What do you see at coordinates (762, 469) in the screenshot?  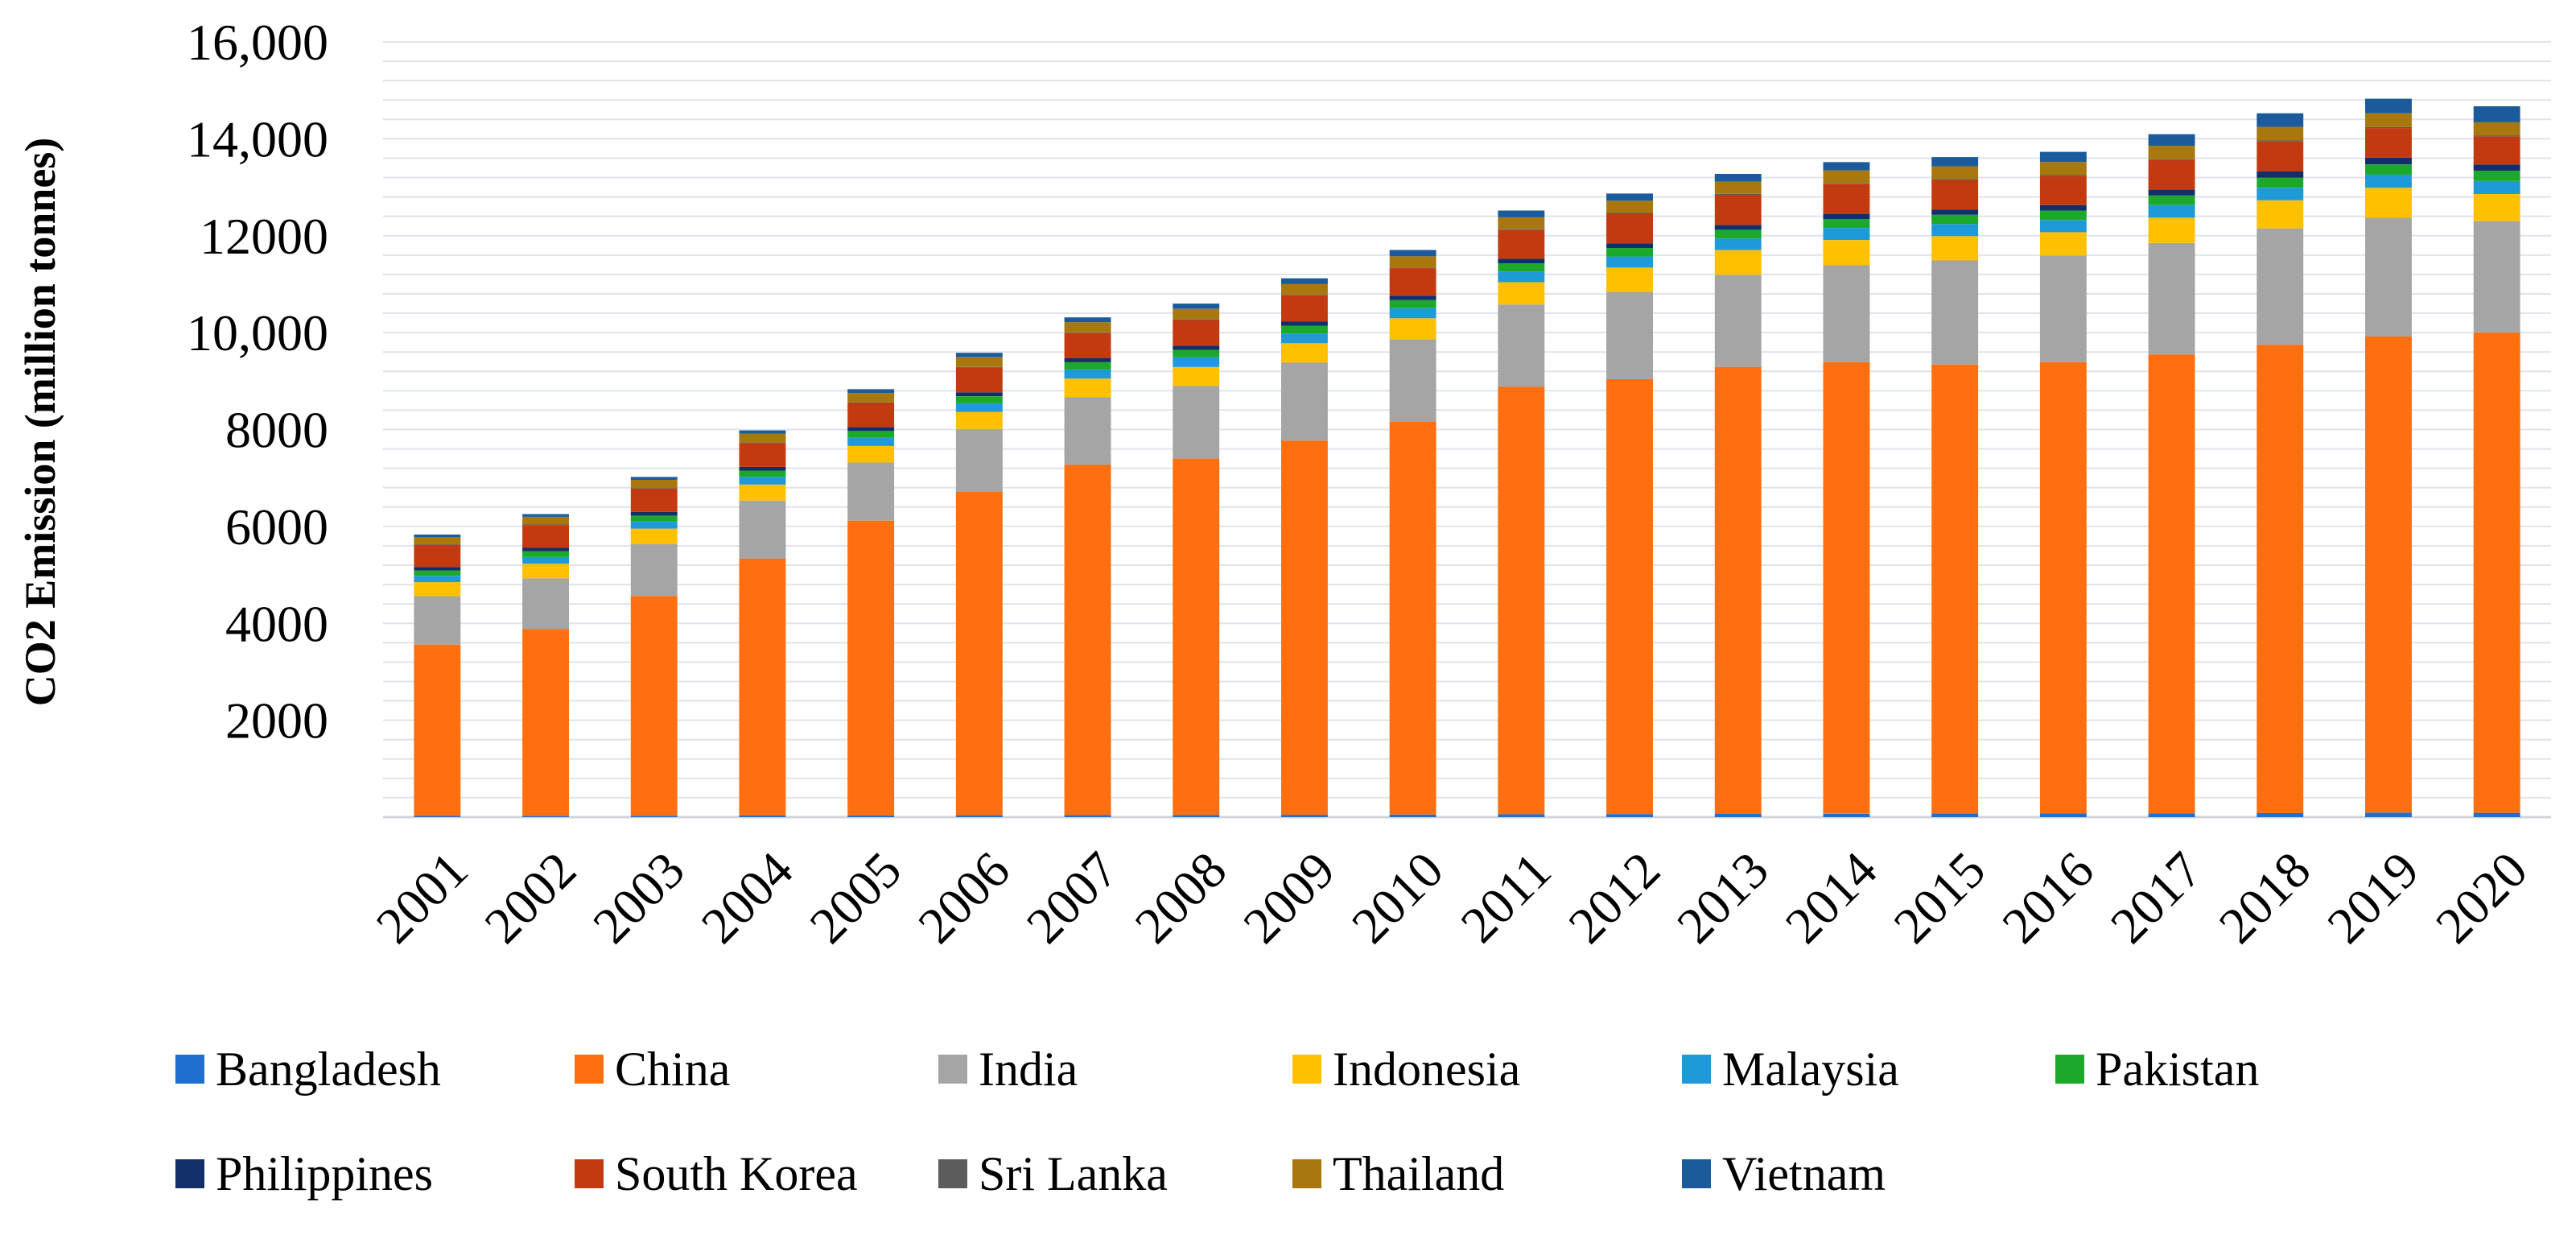 I see `bar-philippines-2004` at bounding box center [762, 469].